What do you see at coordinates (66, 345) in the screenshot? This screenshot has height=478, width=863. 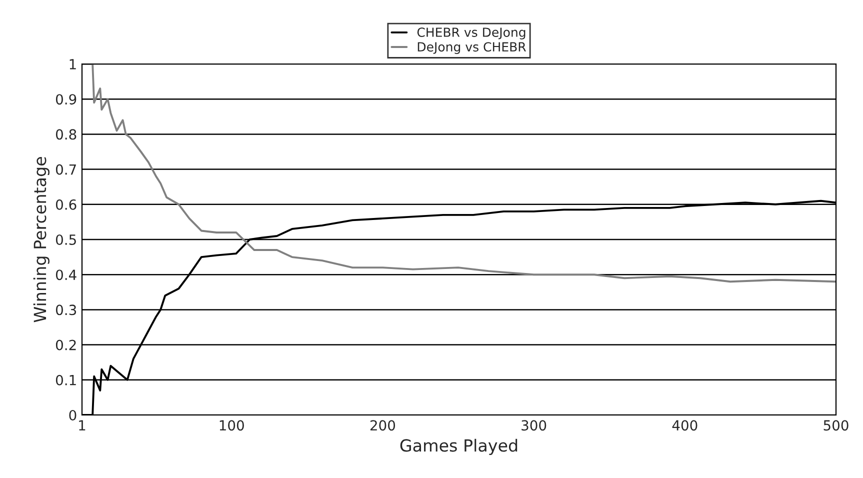 I see `y-tick-label: 0.2` at bounding box center [66, 345].